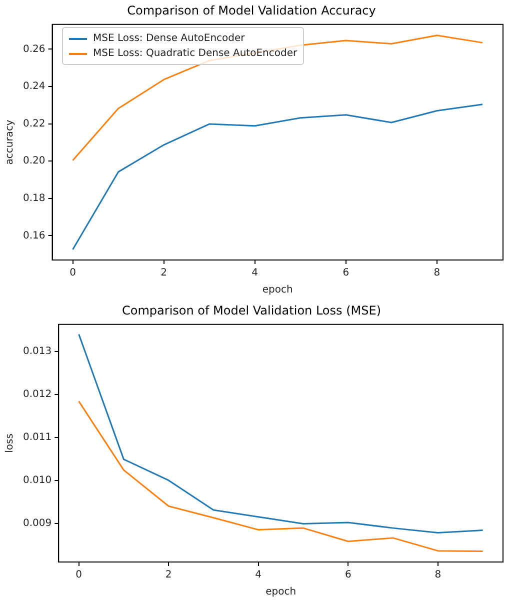  Describe the element at coordinates (37, 480) in the screenshot. I see `y-tick-label: 0.010` at that location.